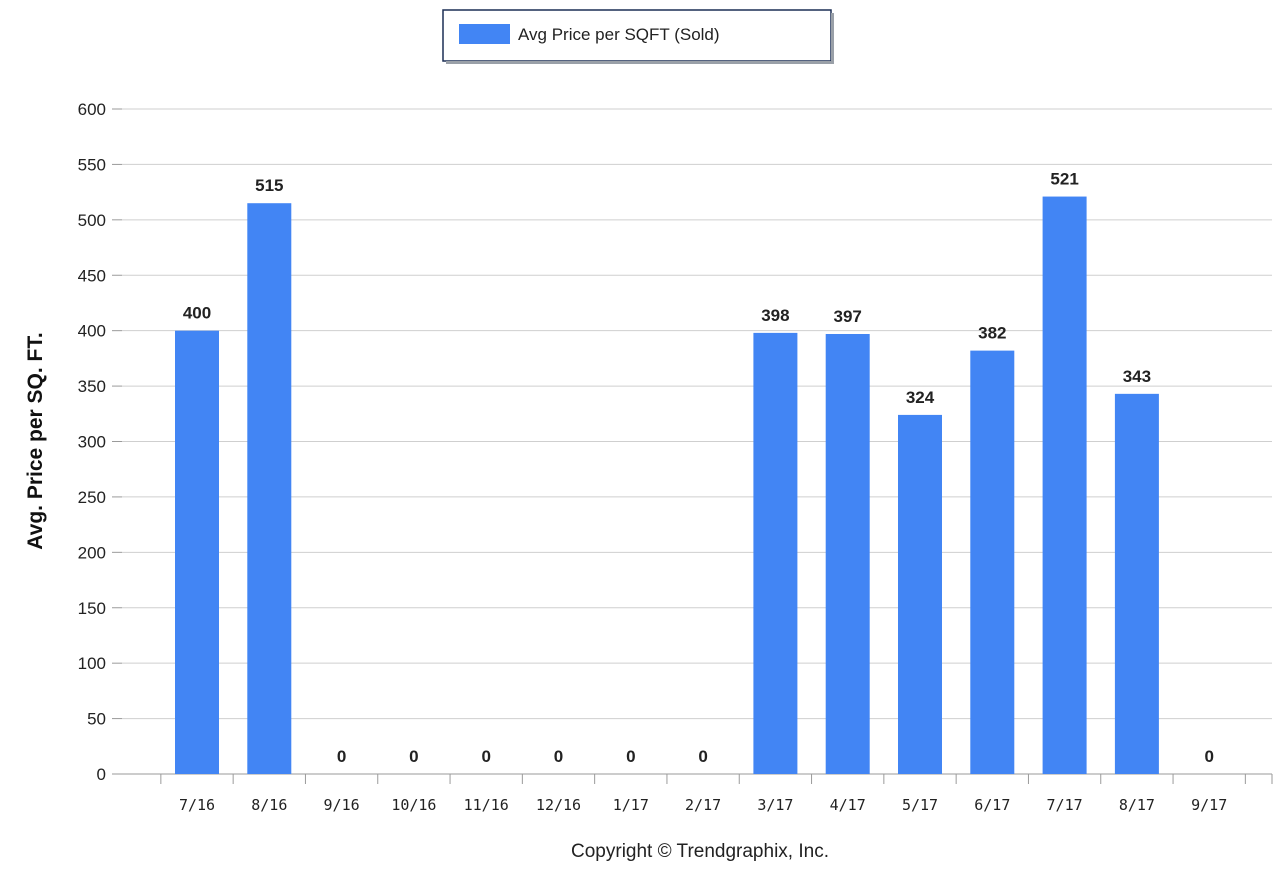 This screenshot has width=1276, height=872. What do you see at coordinates (197, 805) in the screenshot?
I see `x-tick-label: 7/16` at bounding box center [197, 805].